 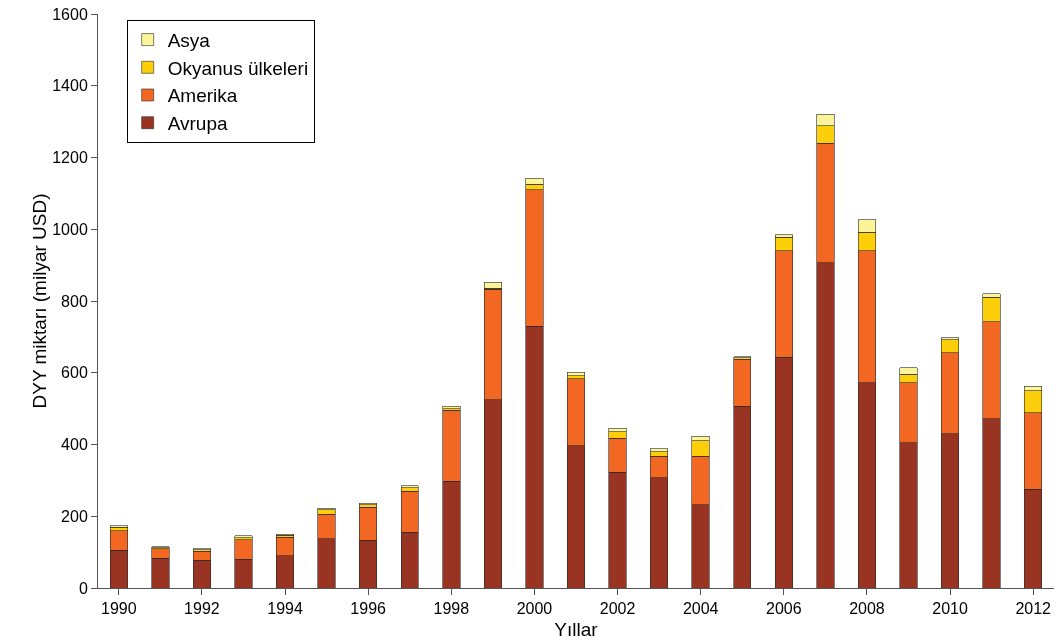 I want to click on y-tick-label: 1200, so click(x=70, y=158).